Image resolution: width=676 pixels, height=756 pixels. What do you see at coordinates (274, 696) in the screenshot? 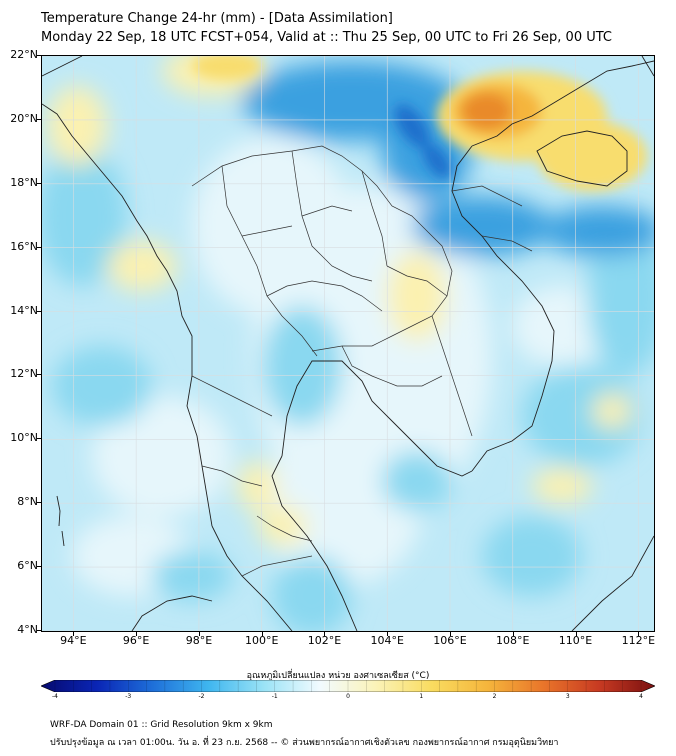
I see `colorbar-tick-label: -1` at bounding box center [274, 696].